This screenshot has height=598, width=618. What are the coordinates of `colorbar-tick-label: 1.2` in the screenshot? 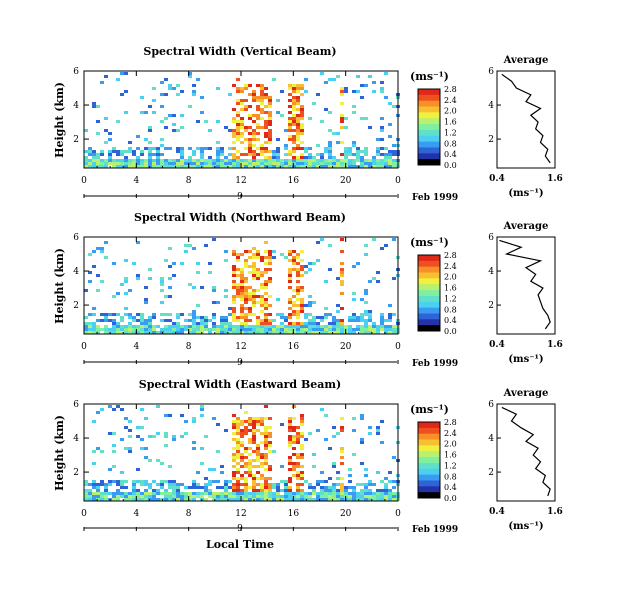 It's located at (450, 465).